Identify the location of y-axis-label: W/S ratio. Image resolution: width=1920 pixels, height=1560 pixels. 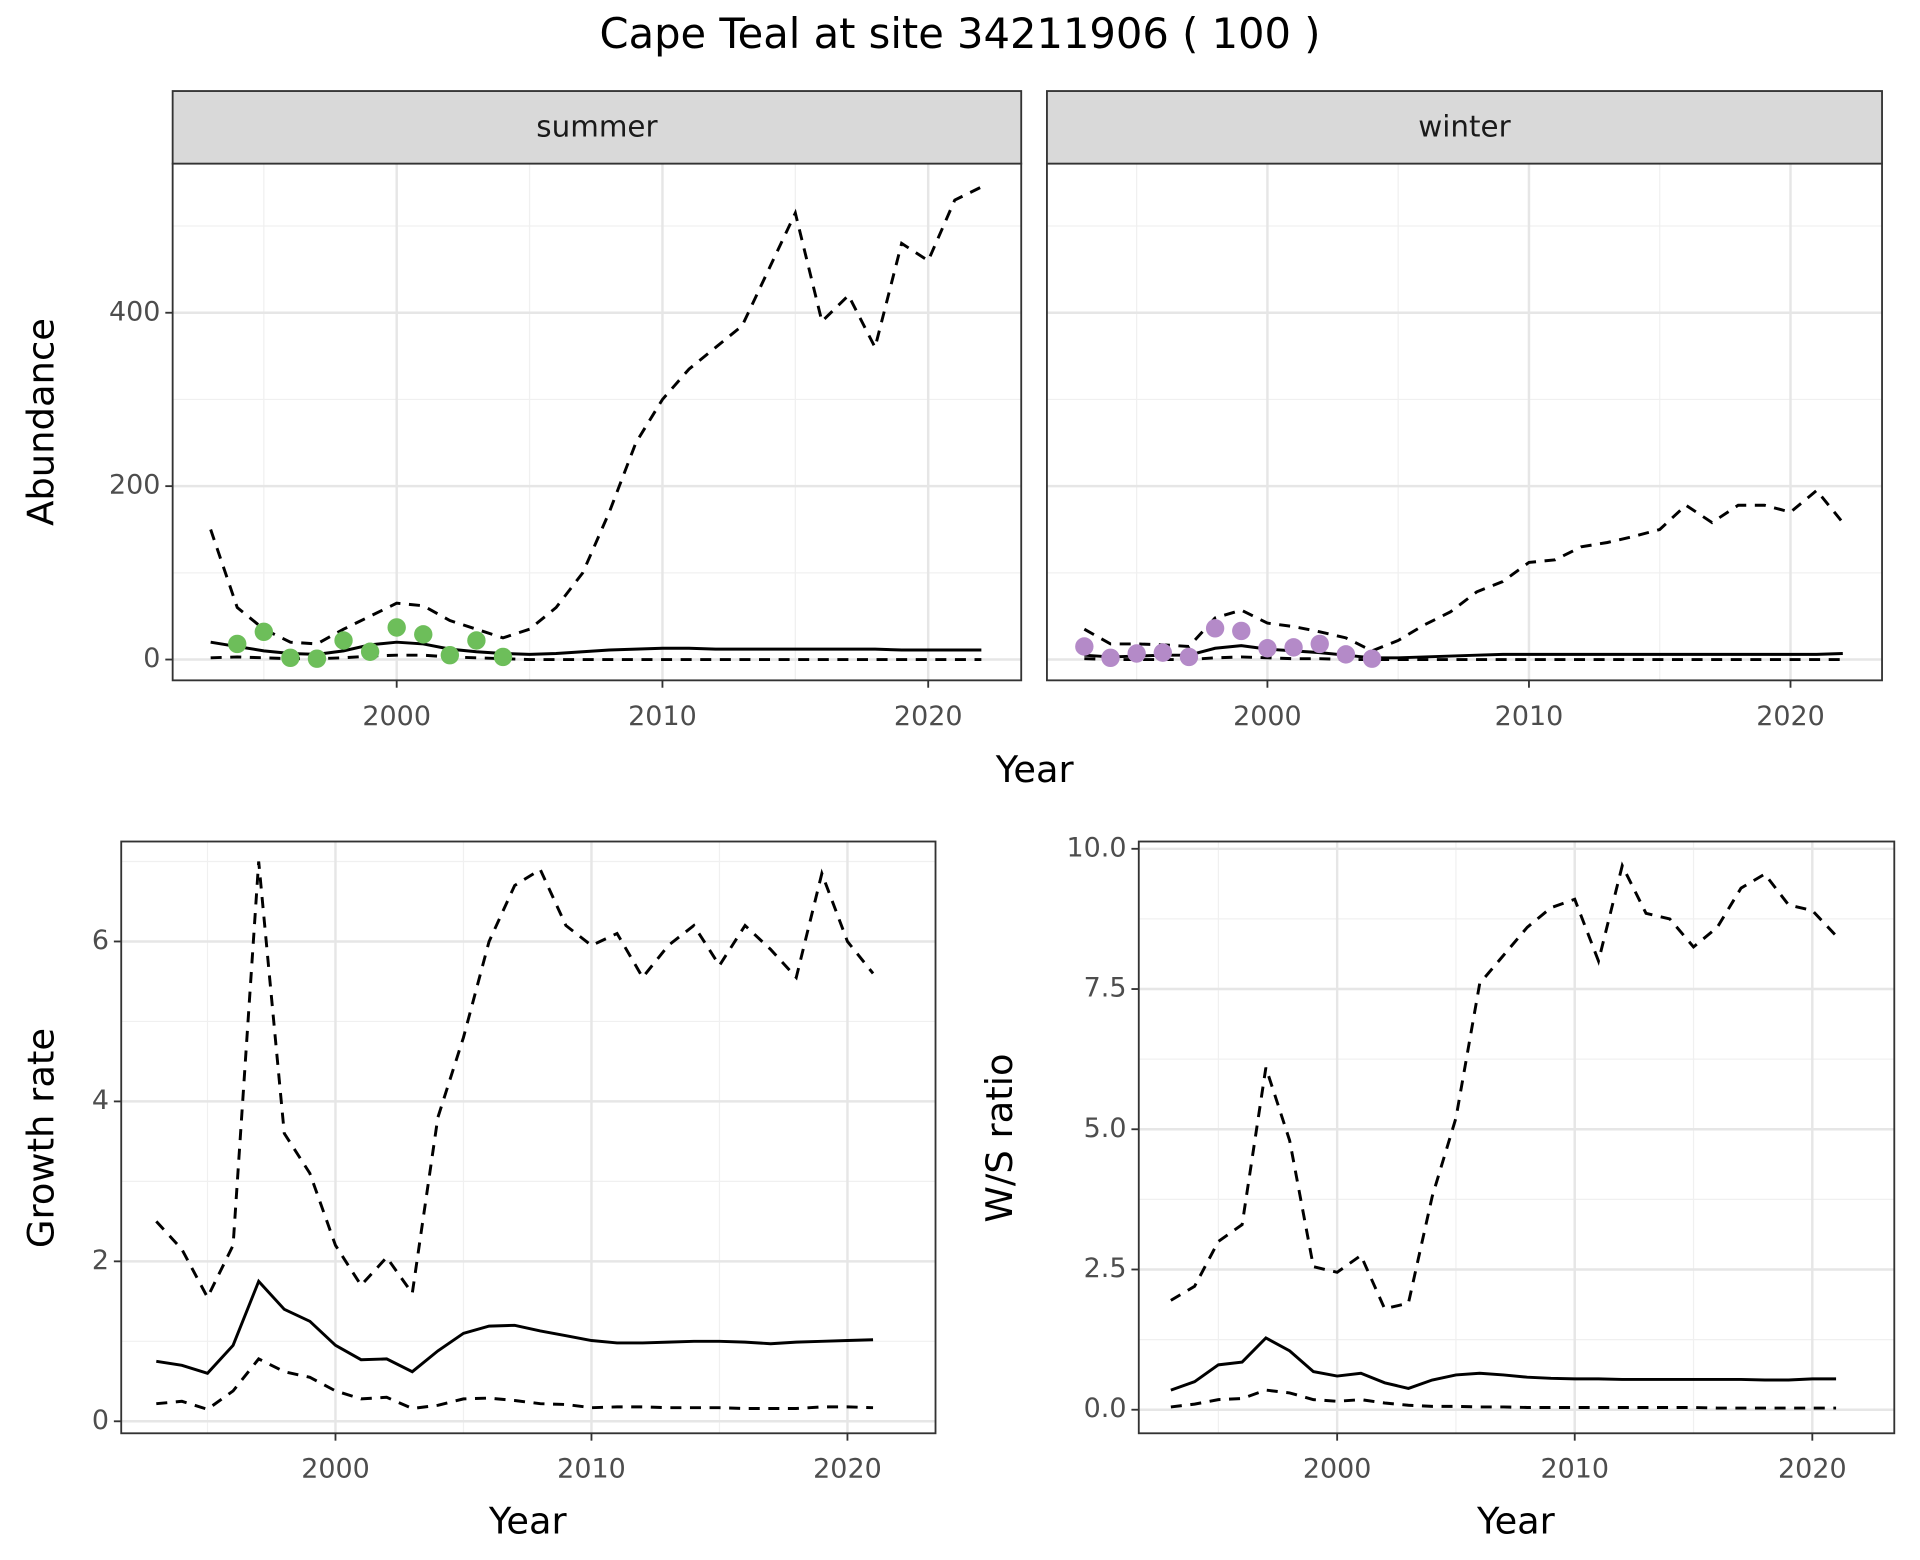
(999, 1137).